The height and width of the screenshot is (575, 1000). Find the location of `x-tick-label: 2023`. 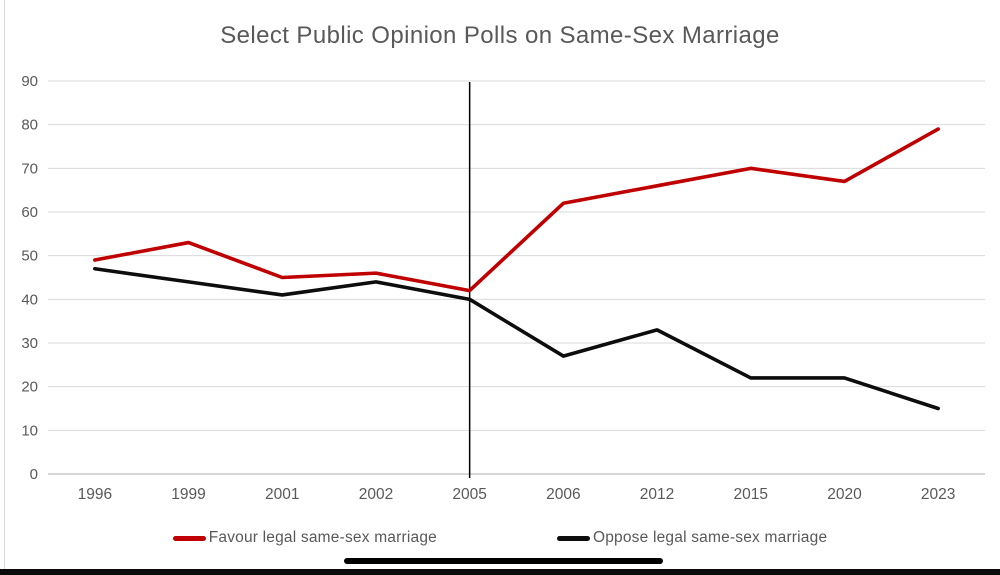

x-tick-label: 2023 is located at coordinates (938, 494).